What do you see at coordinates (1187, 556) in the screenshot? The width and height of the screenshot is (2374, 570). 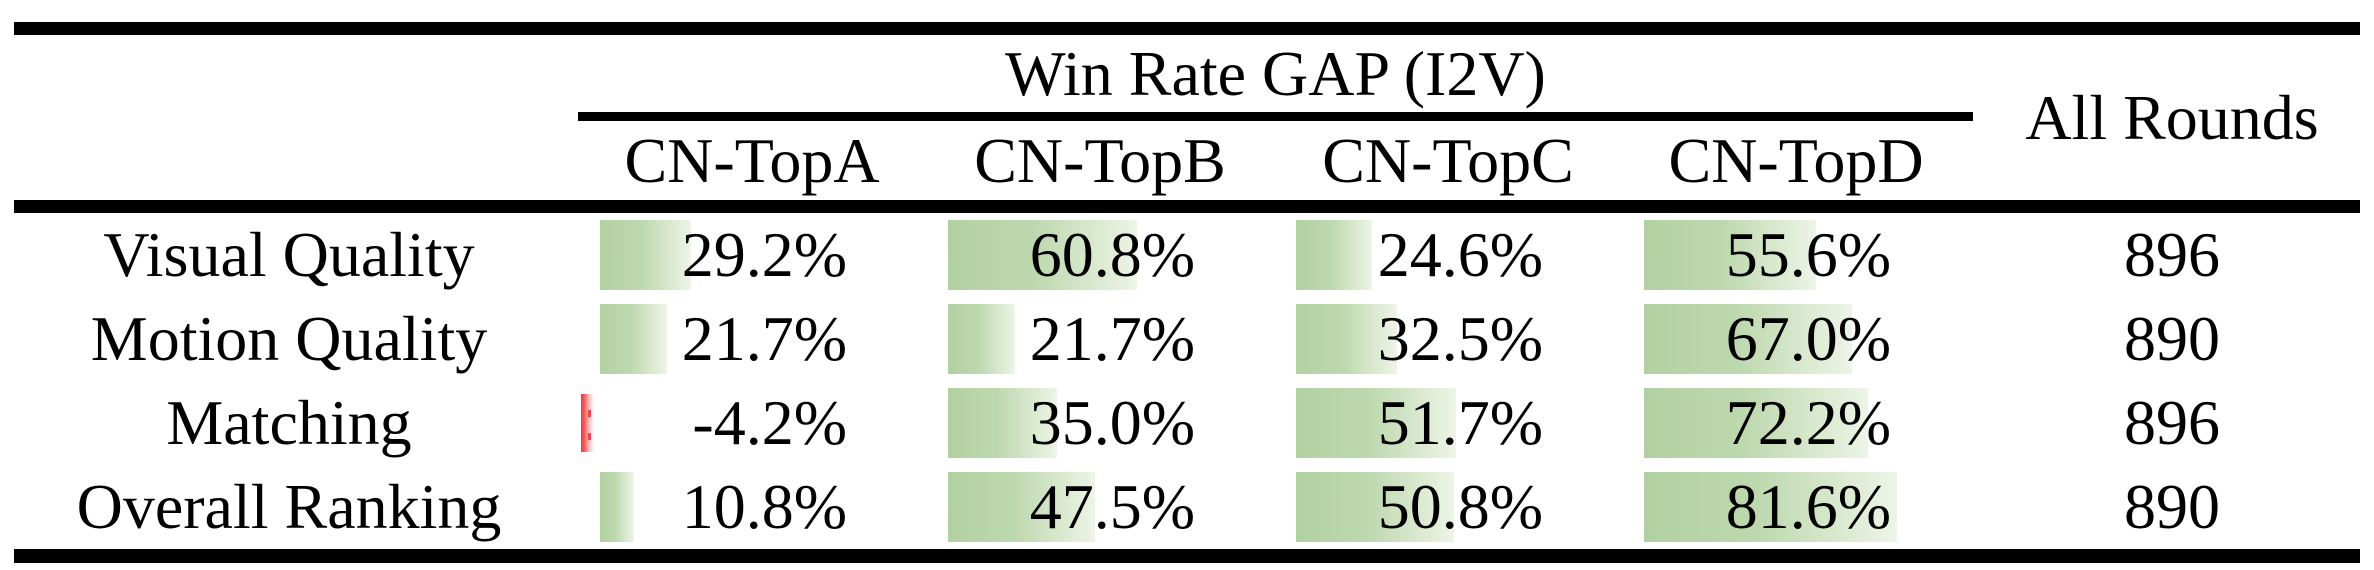 I see `bottom-rule` at bounding box center [1187, 556].